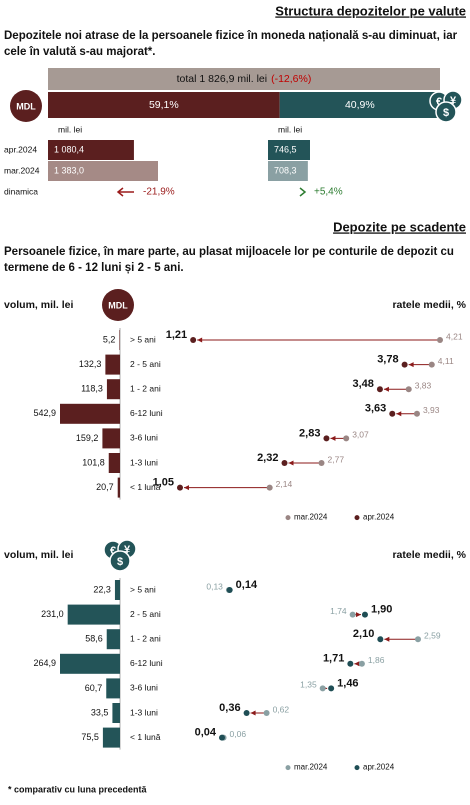 The height and width of the screenshot is (805, 470). What do you see at coordinates (105, 487) in the screenshot?
I see `volume-label: 20,7` at bounding box center [105, 487].